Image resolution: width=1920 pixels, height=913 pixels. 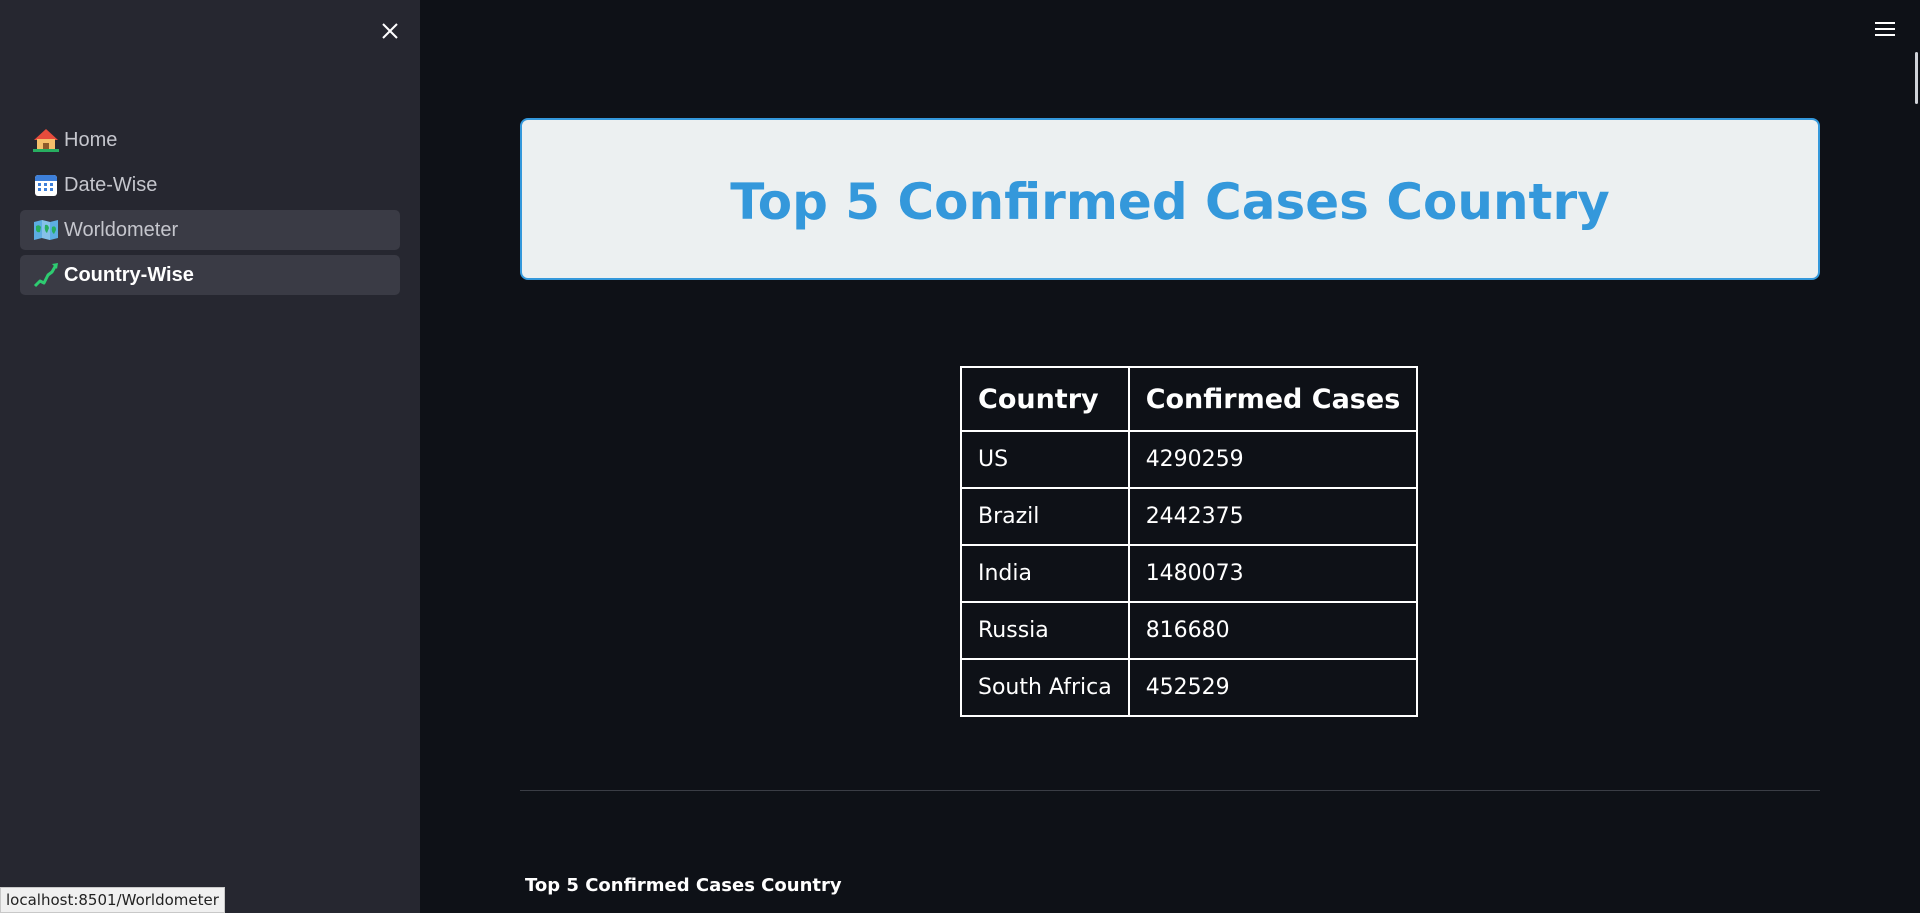 I want to click on cell-country: US, so click(x=1045, y=459).